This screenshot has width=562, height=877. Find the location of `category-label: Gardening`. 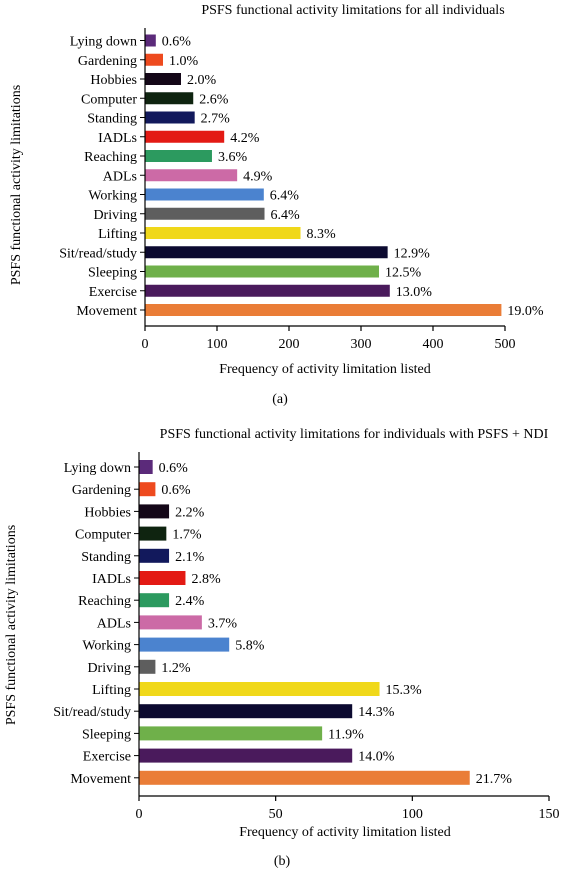

category-label: Gardening is located at coordinates (101, 490).